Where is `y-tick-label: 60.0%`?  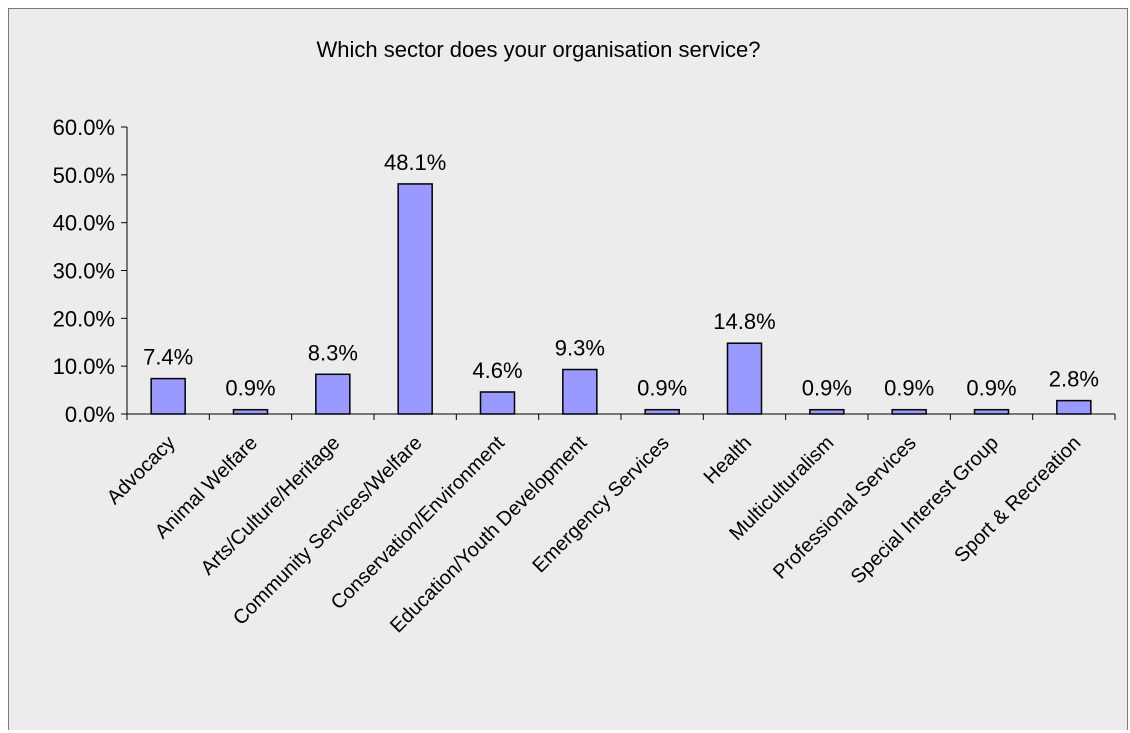
y-tick-label: 60.0% is located at coordinates (84, 127).